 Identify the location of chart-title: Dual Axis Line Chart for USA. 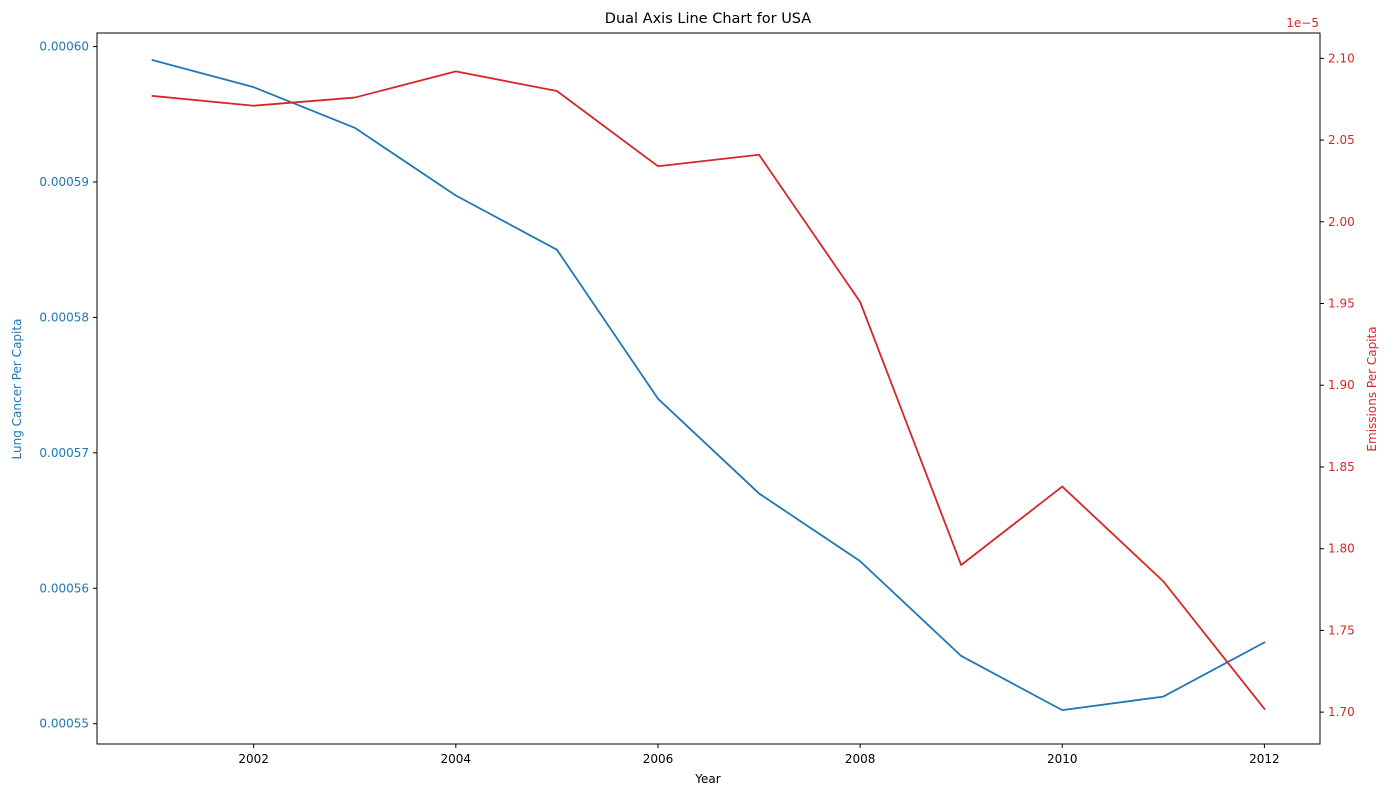
(708, 19).